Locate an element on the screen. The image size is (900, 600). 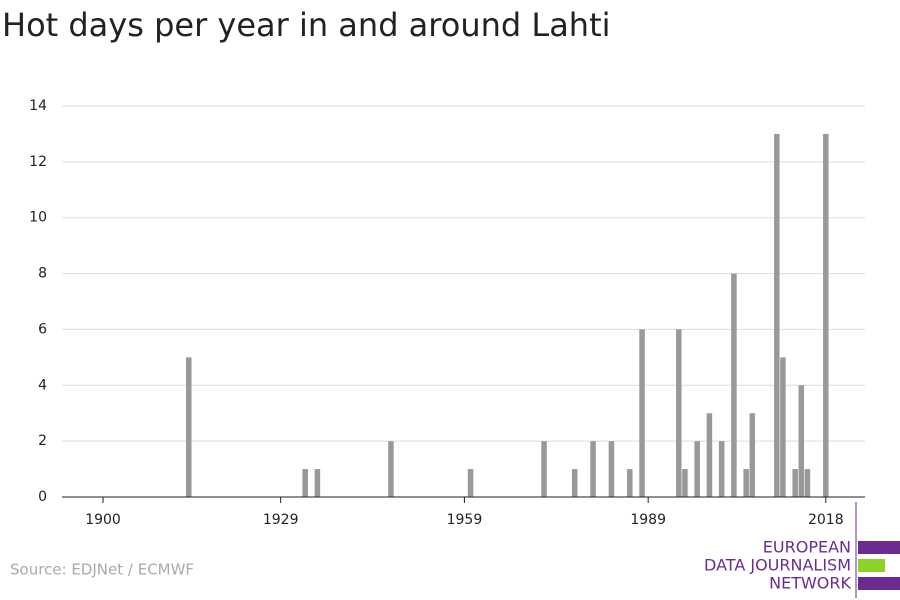
x-tick-label: 1989 is located at coordinates (648, 520).